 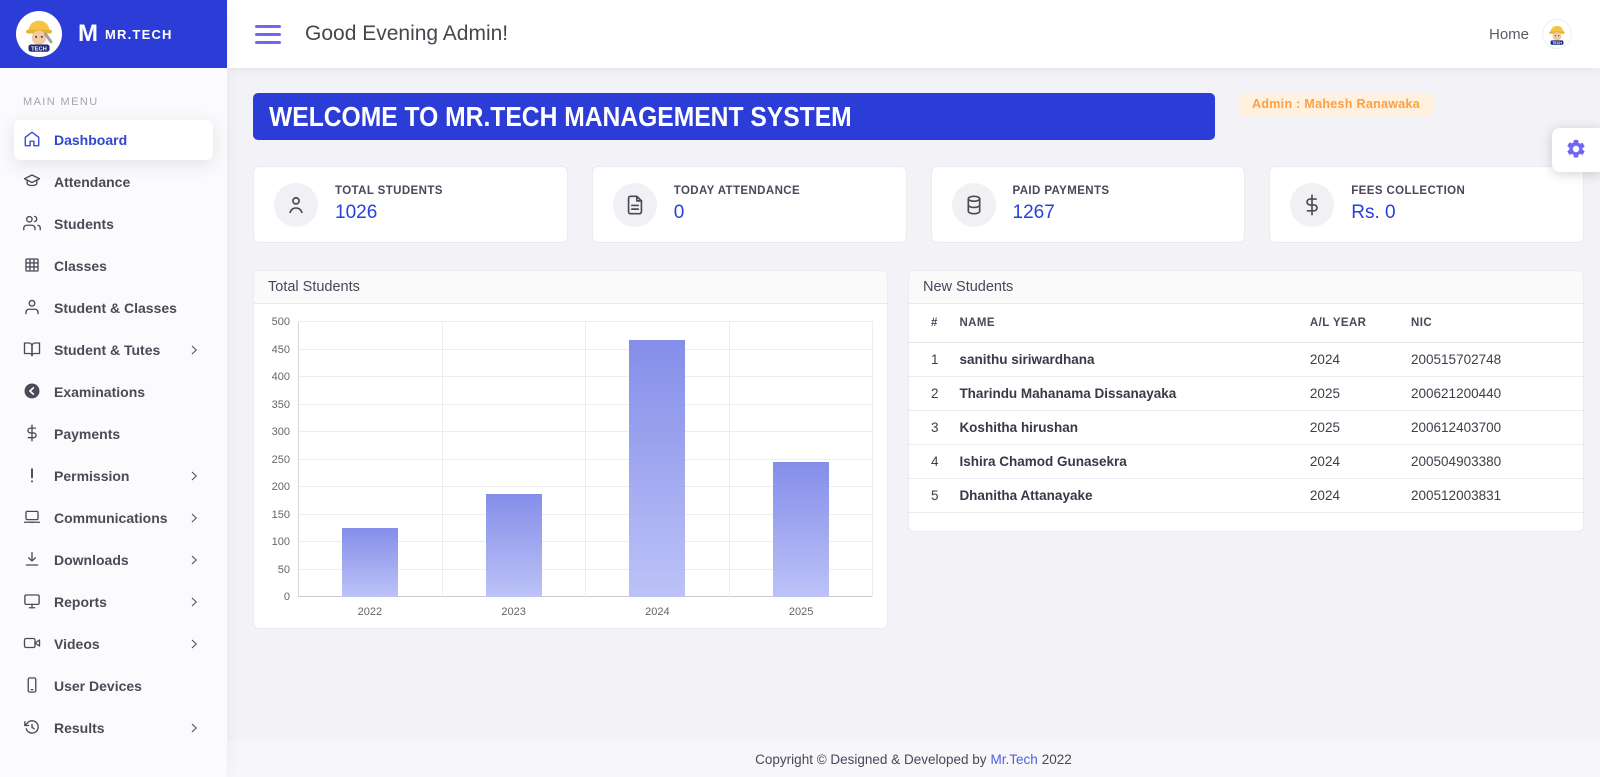 What do you see at coordinates (280, 377) in the screenshot?
I see `y-tick-label: 400` at bounding box center [280, 377].